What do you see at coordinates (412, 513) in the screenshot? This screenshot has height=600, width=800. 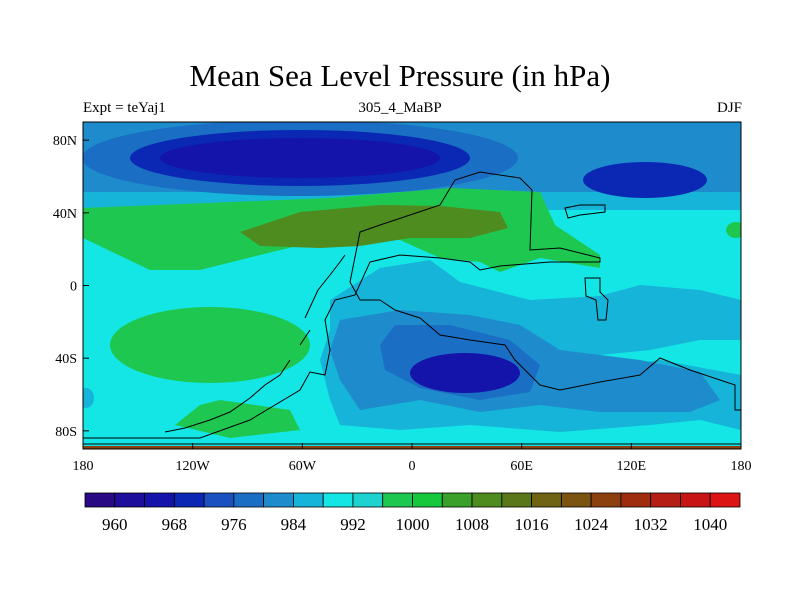 I see `colorbar: 960 968 976 984 992 1000 1008 1016 1024 1032 1040` at bounding box center [412, 513].